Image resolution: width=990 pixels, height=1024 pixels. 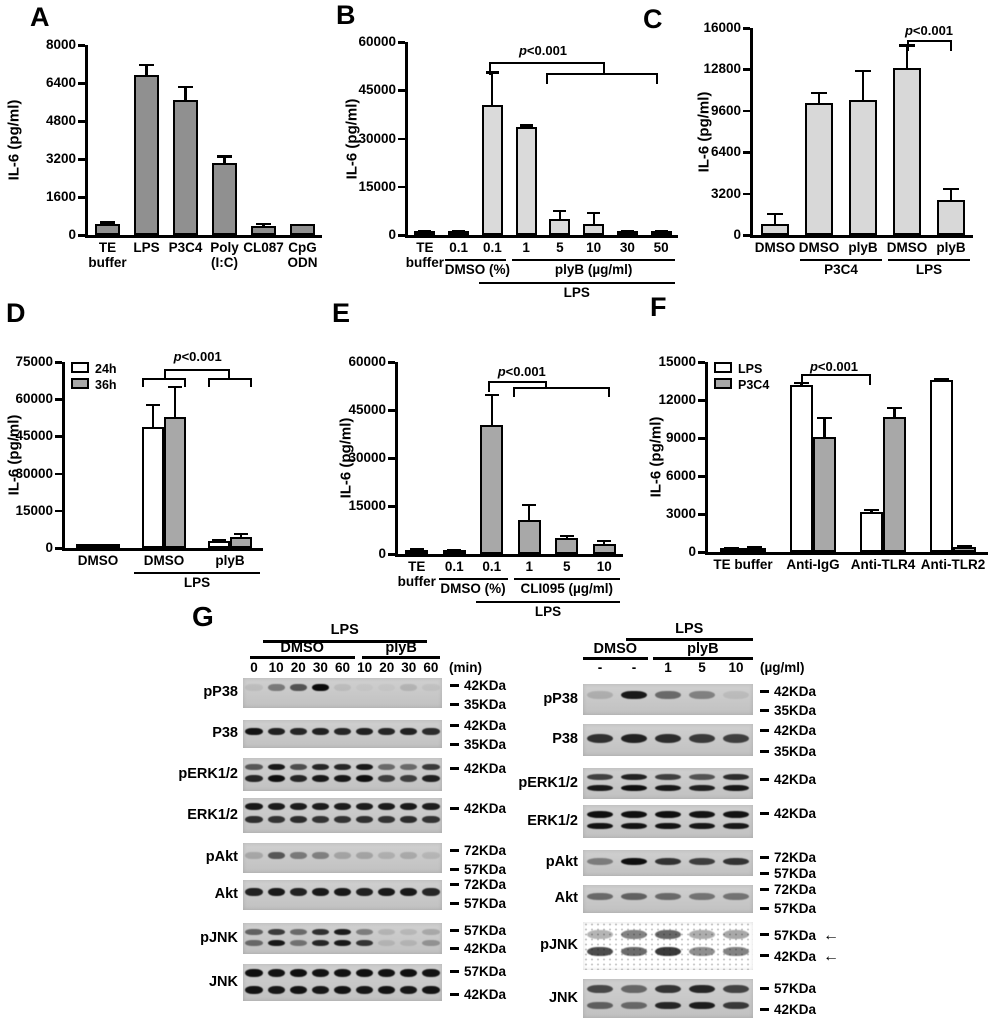 What do you see at coordinates (302, 255) in the screenshot?
I see `x-category-label: CpG ODN` at bounding box center [302, 255].